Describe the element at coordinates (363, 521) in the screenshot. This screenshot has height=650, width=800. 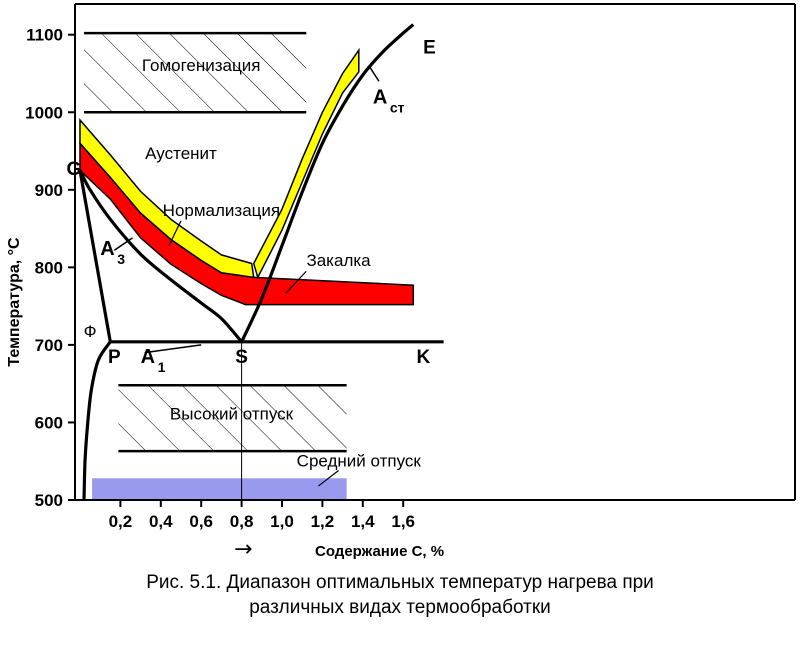
I see `x-tick-label: 1,4` at that location.